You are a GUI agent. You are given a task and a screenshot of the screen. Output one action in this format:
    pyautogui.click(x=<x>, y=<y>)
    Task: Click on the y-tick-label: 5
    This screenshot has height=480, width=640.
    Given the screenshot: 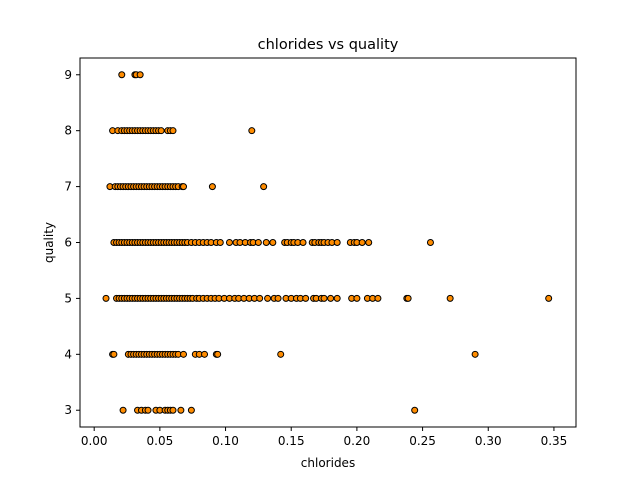 What is the action you would take?
    pyautogui.click(x=68, y=298)
    